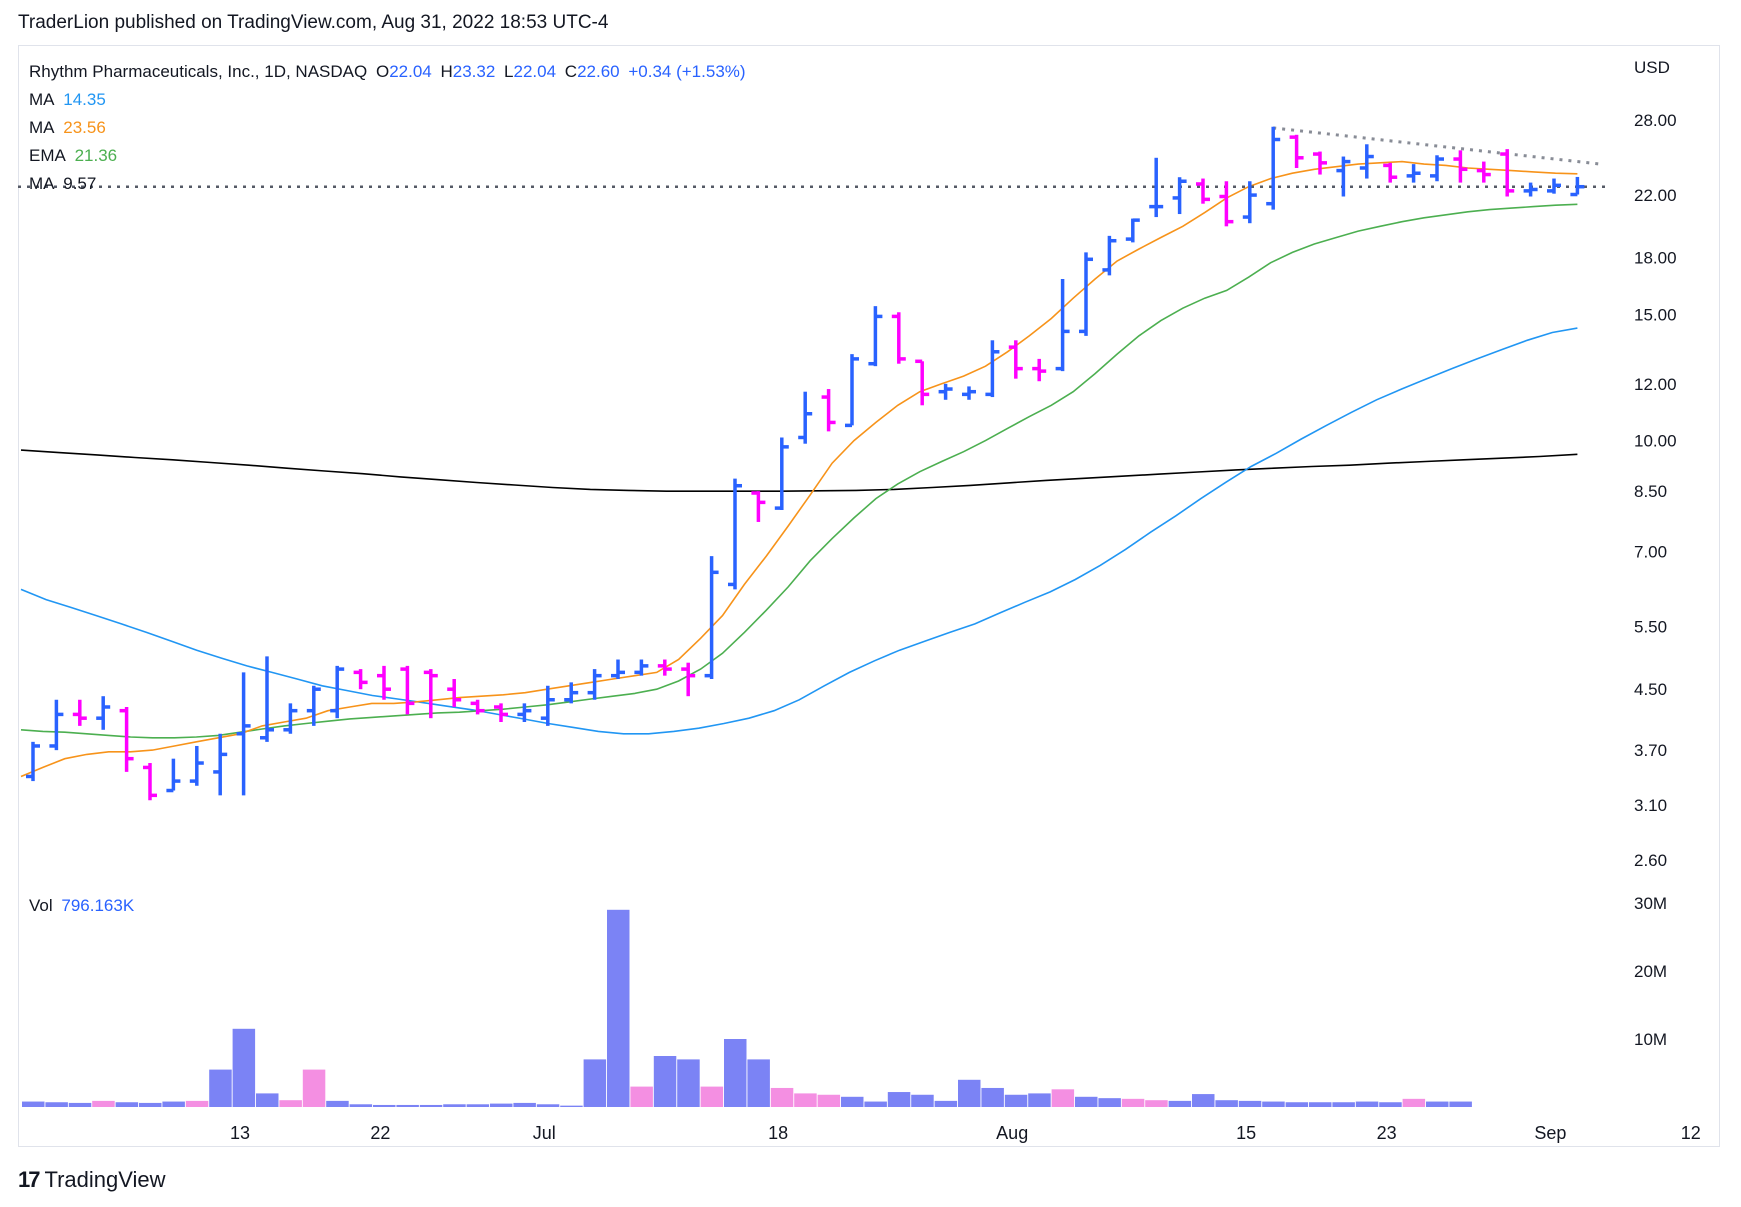 The height and width of the screenshot is (1207, 1741). What do you see at coordinates (598, 71) in the screenshot?
I see `close-value: 22.60` at bounding box center [598, 71].